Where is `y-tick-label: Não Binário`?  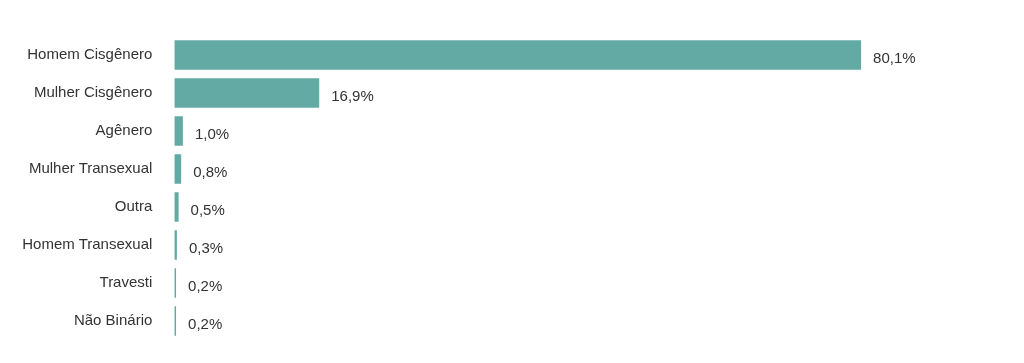 y-tick-label: Não Binário is located at coordinates (113, 320).